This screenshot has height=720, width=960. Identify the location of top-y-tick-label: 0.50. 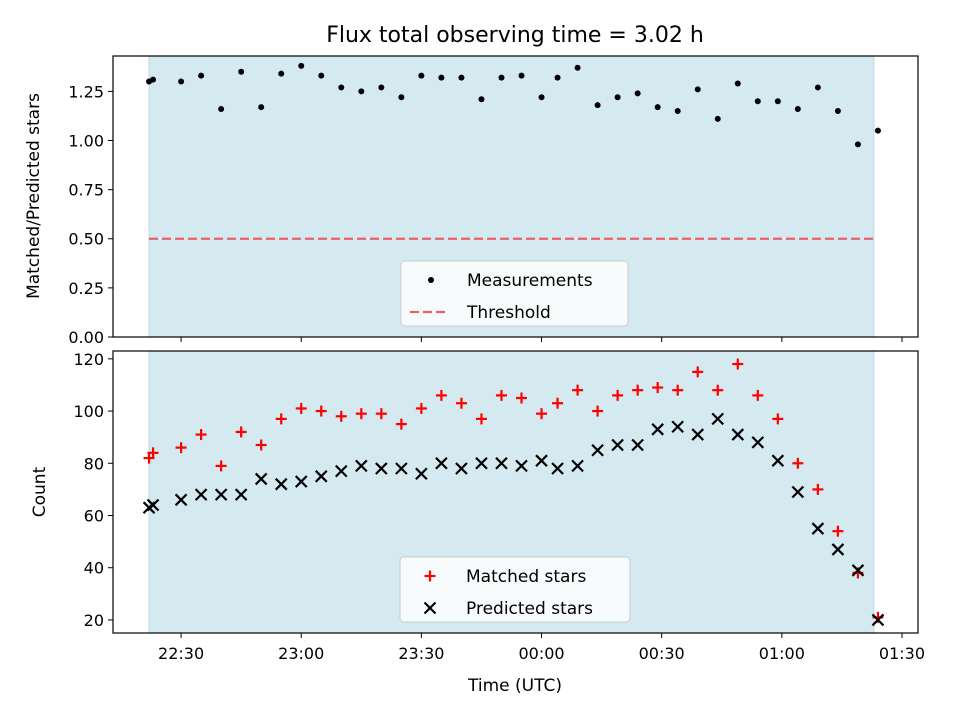
(86, 239).